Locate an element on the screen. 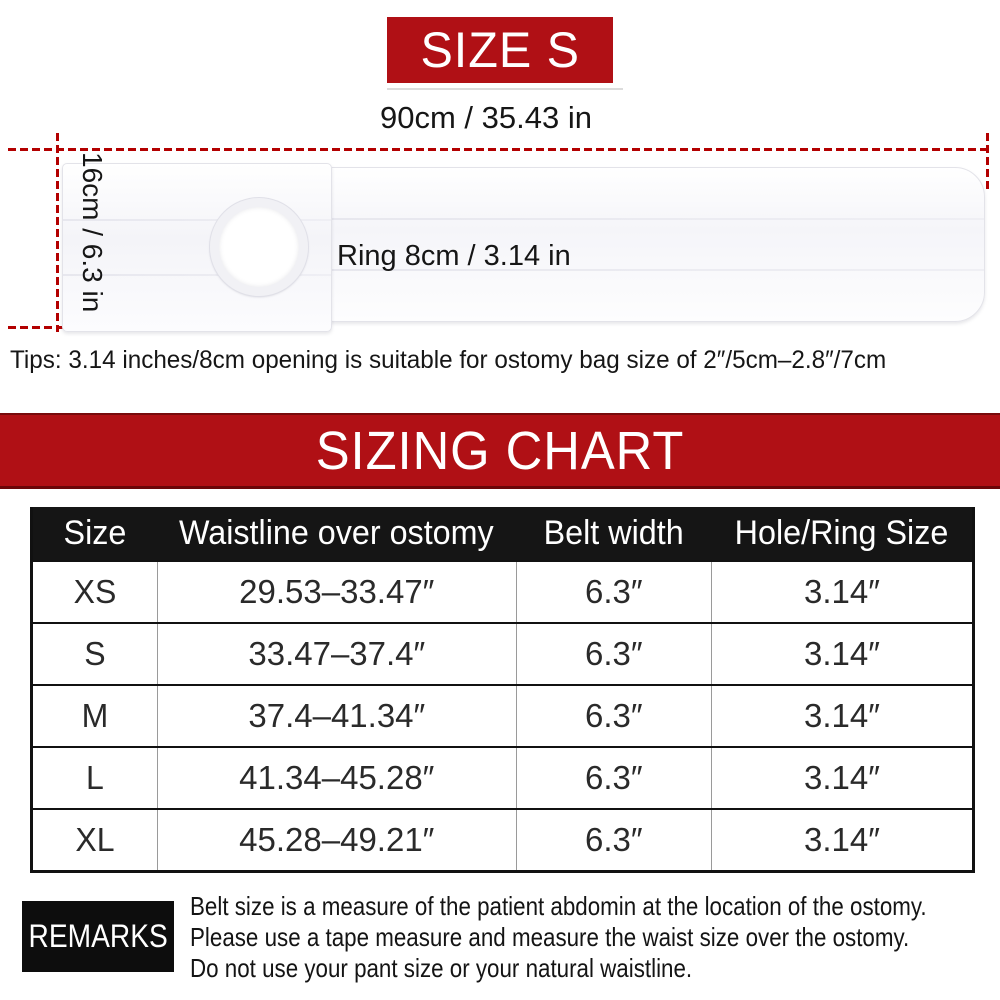  sizing-chart-title: SIZING CHART is located at coordinates (500, 450).